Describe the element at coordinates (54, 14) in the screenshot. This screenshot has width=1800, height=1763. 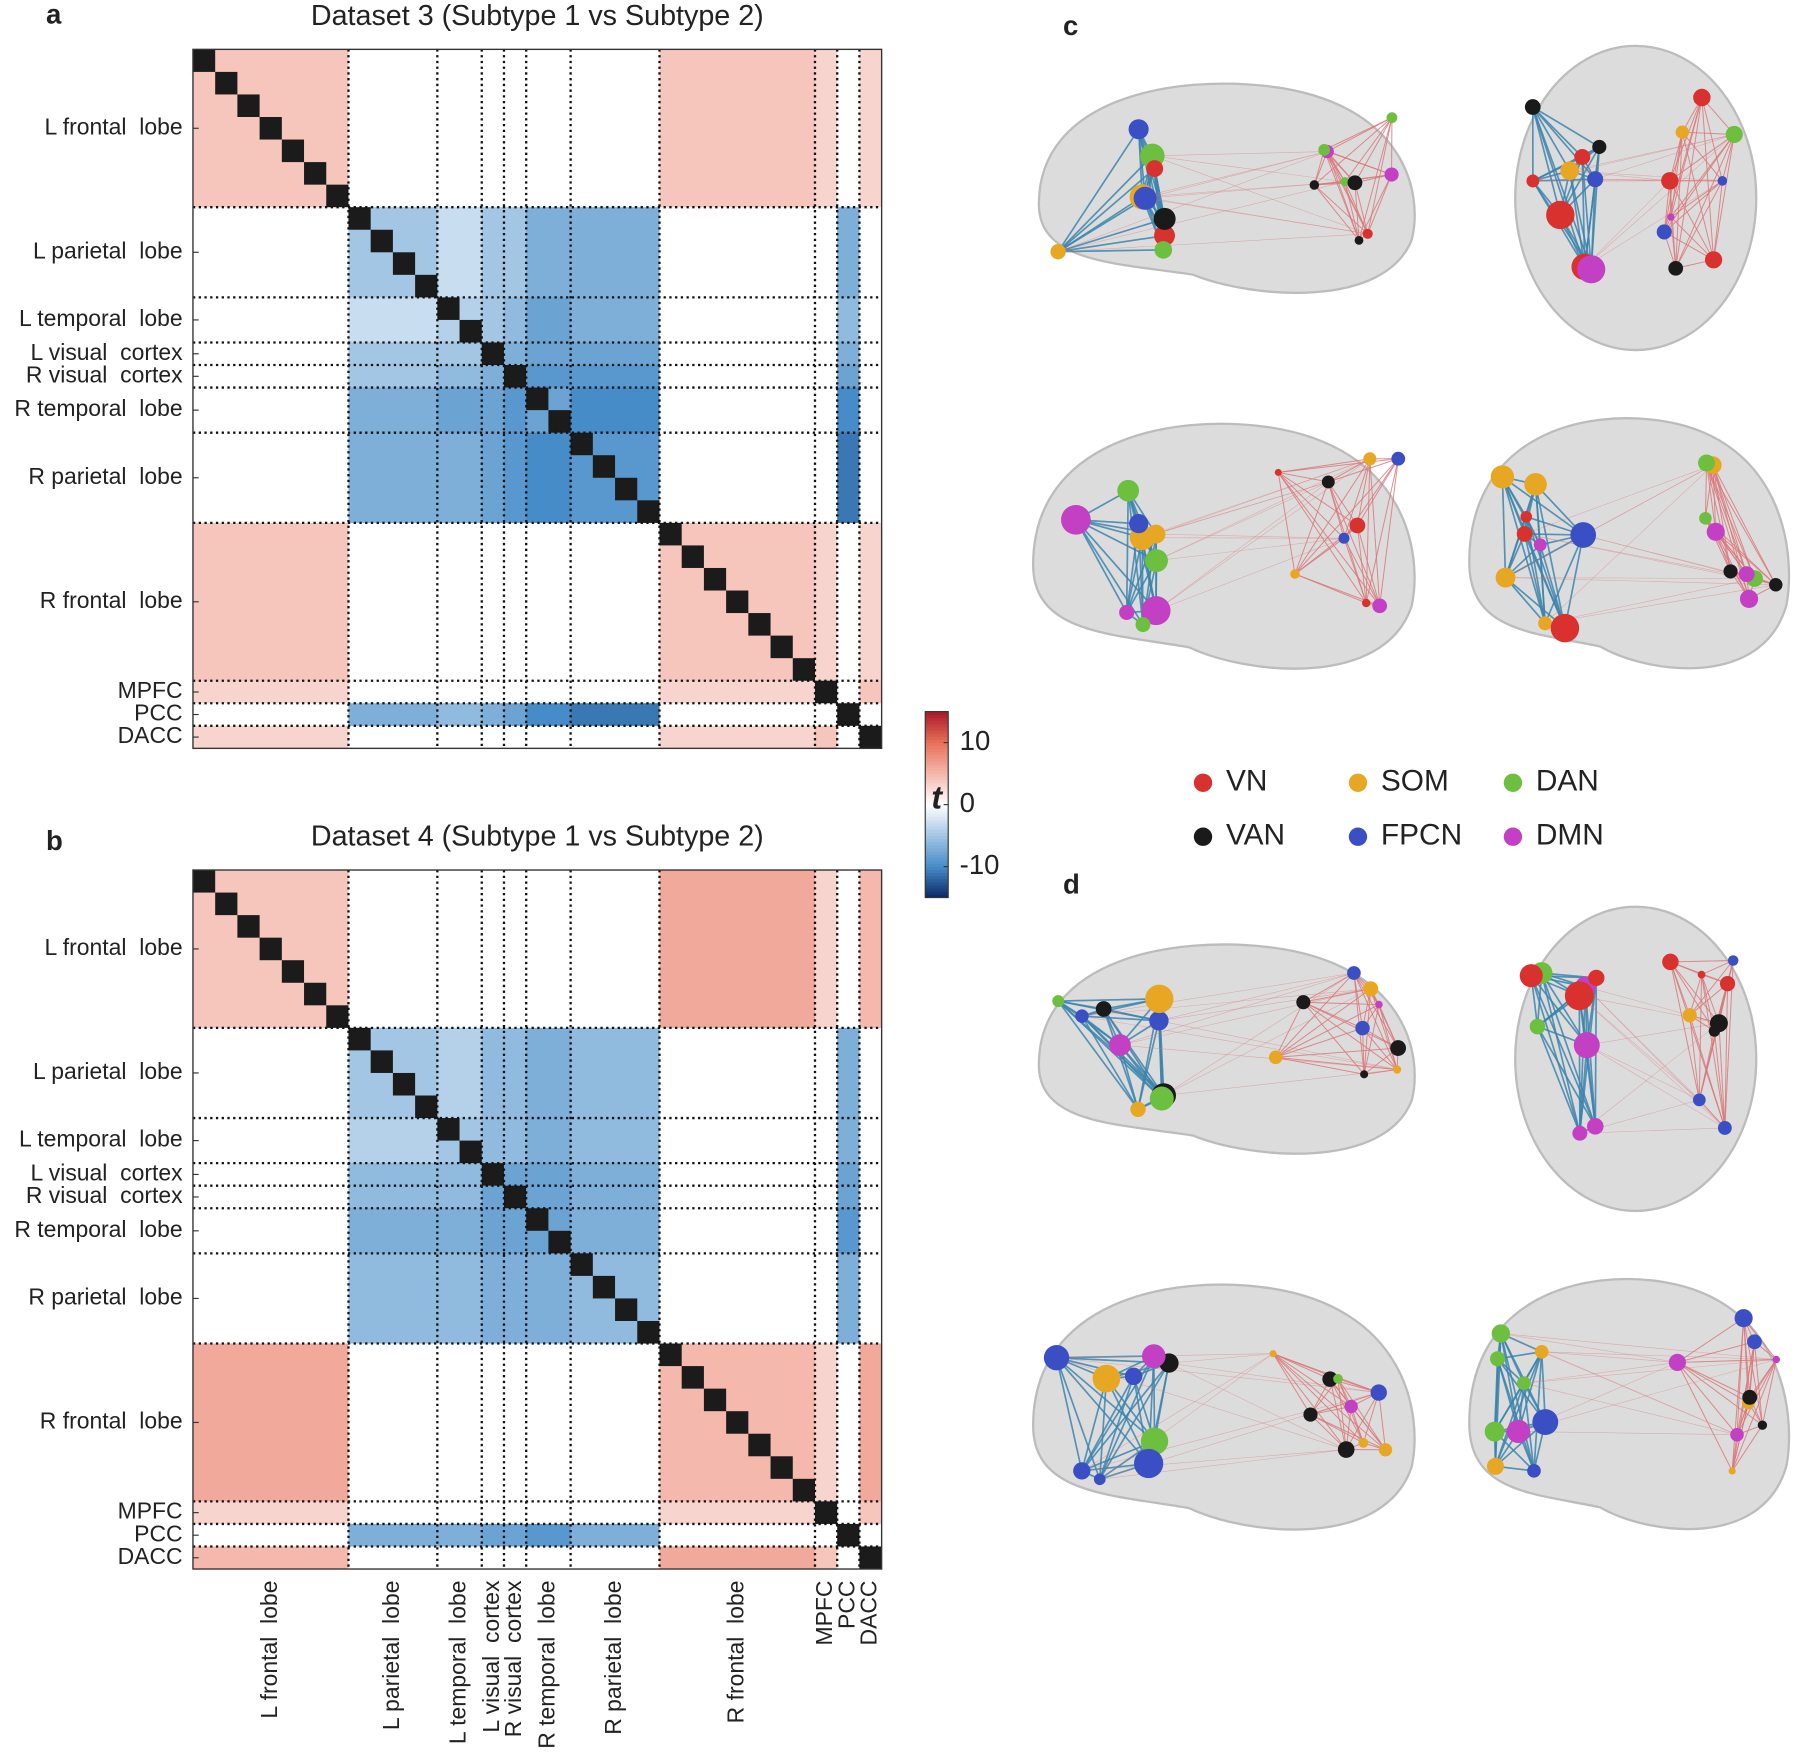
I see `panel-label: a` at that location.